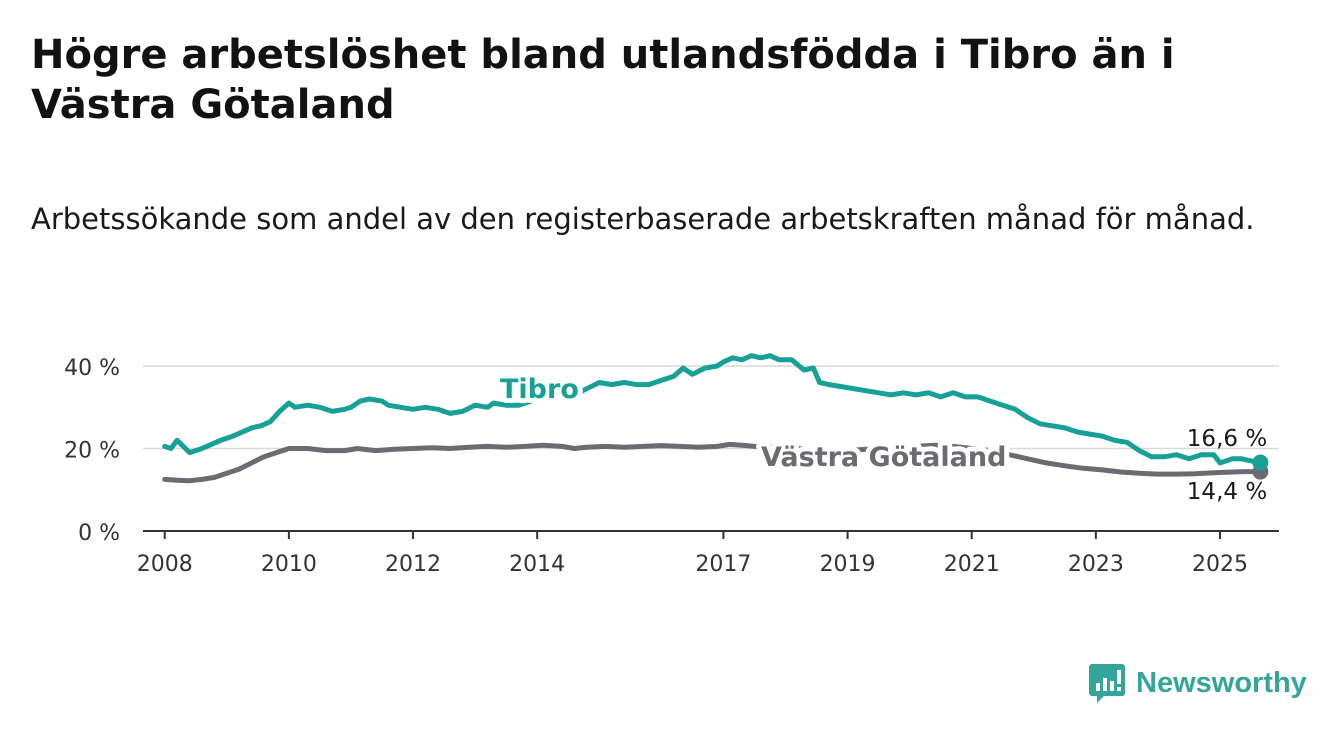 This screenshot has width=1340, height=734. I want to click on series-line-tibro, so click(712, 409).